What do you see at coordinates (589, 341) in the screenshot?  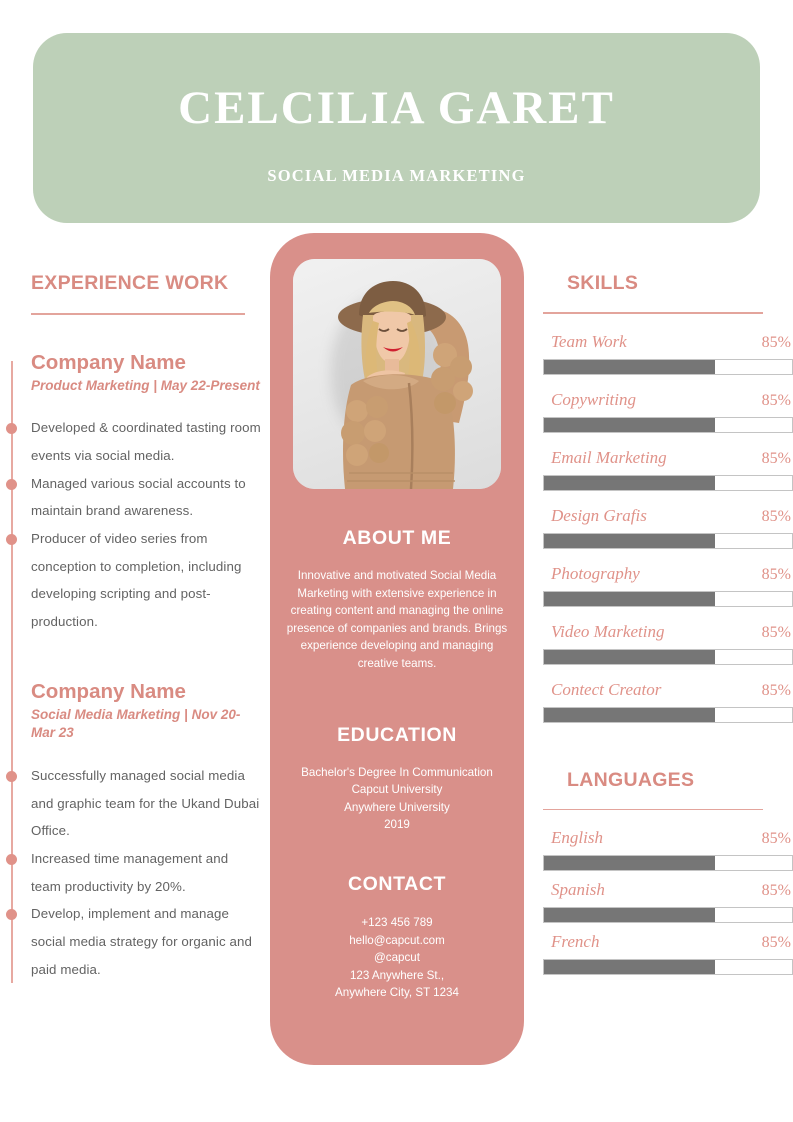 I see `meter-name: Team Work` at bounding box center [589, 341].